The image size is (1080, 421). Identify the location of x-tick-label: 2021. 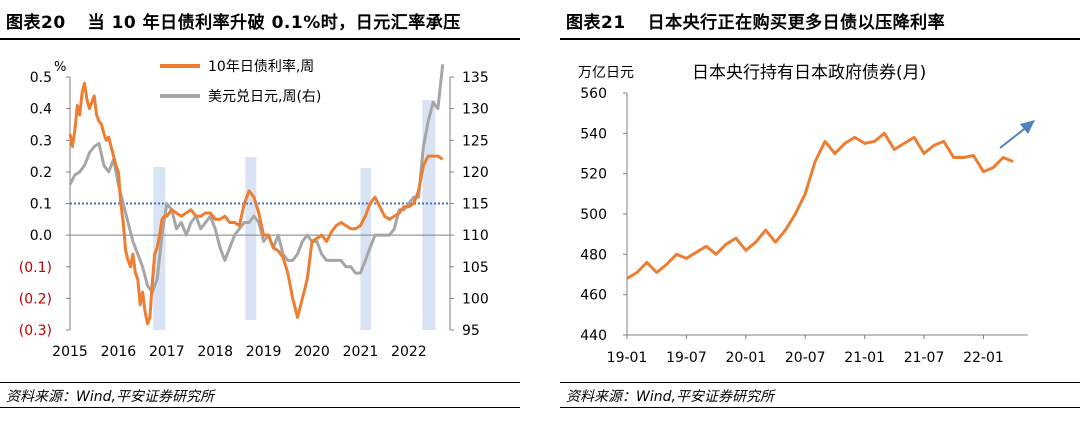
(361, 352).